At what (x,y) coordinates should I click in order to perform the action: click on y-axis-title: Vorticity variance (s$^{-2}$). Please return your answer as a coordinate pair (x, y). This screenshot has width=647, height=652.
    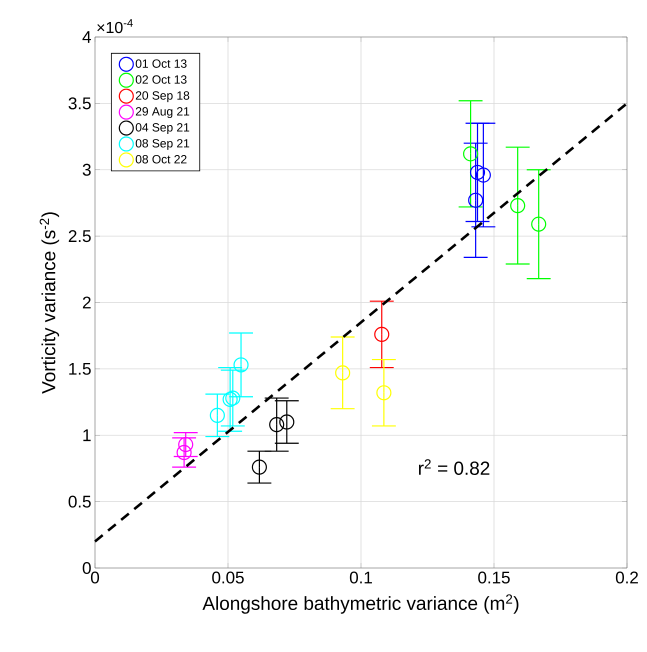
    Looking at the image, I should click on (50, 303).